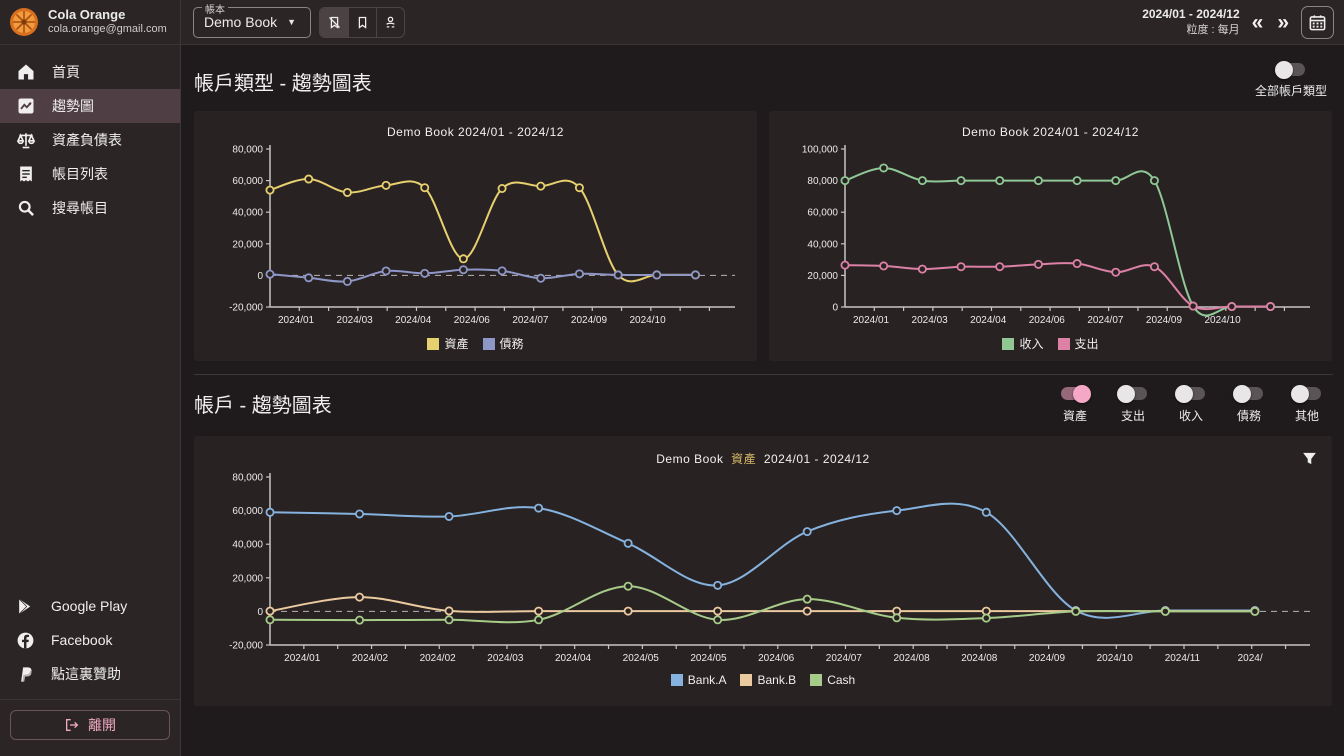  What do you see at coordinates (475, 132) in the screenshot?
I see `chart-title: Demo Book 2024/01 - 2024/12` at bounding box center [475, 132].